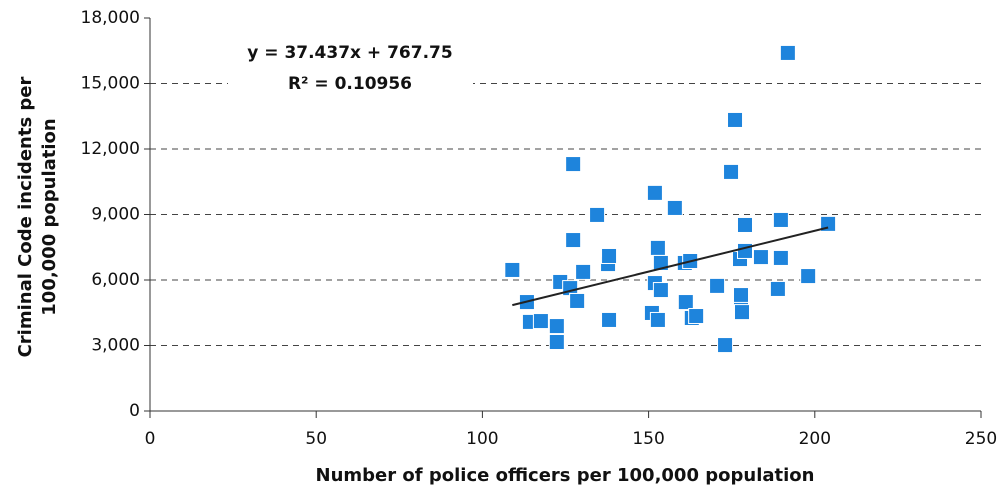 The image size is (1008, 493). I want to click on annotation: R² = 0.10956, so click(350, 84).